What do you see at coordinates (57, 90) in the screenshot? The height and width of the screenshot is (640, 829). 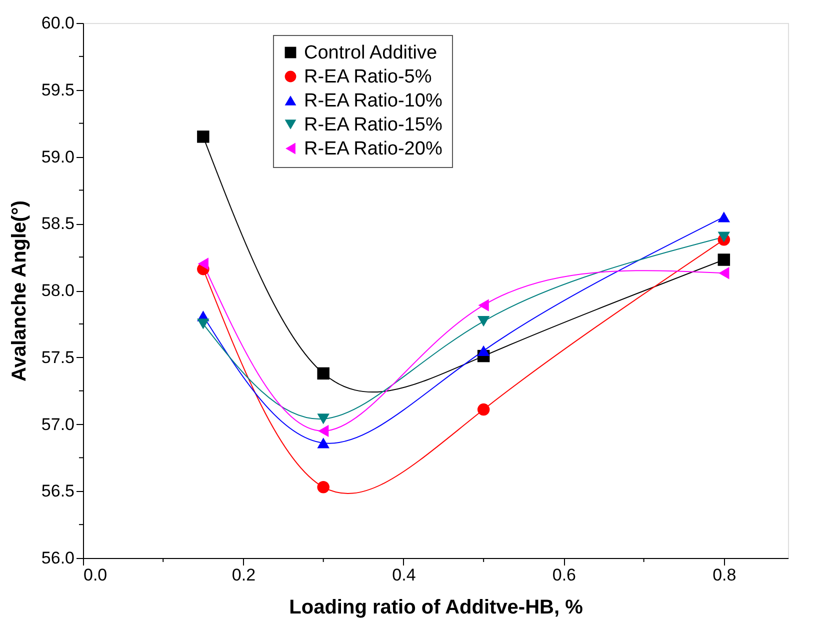 I see `y-tick-label: 59.5` at bounding box center [57, 90].